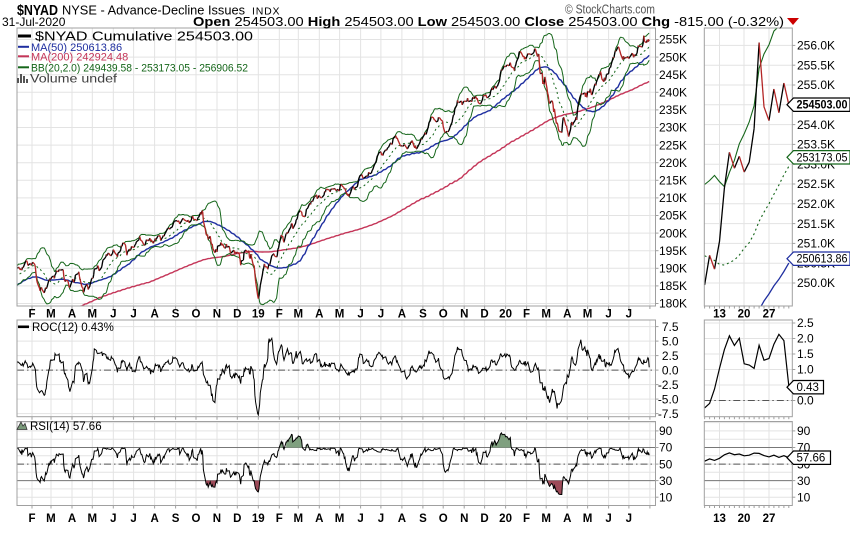  Describe the element at coordinates (37, 11) in the screenshot. I see `svg-text: $NYAD` at that location.